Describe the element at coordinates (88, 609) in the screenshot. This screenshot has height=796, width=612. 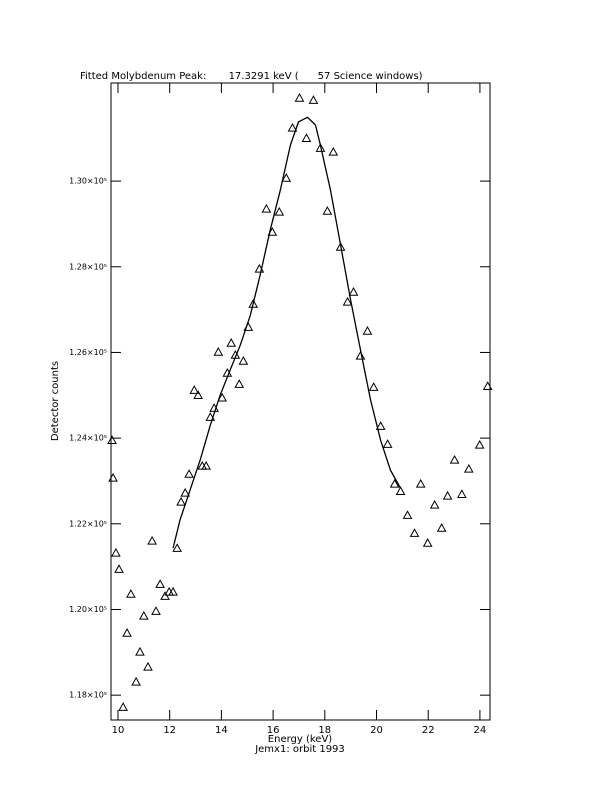
I see `y-tick-label: 1.20×10⁵` at that location.